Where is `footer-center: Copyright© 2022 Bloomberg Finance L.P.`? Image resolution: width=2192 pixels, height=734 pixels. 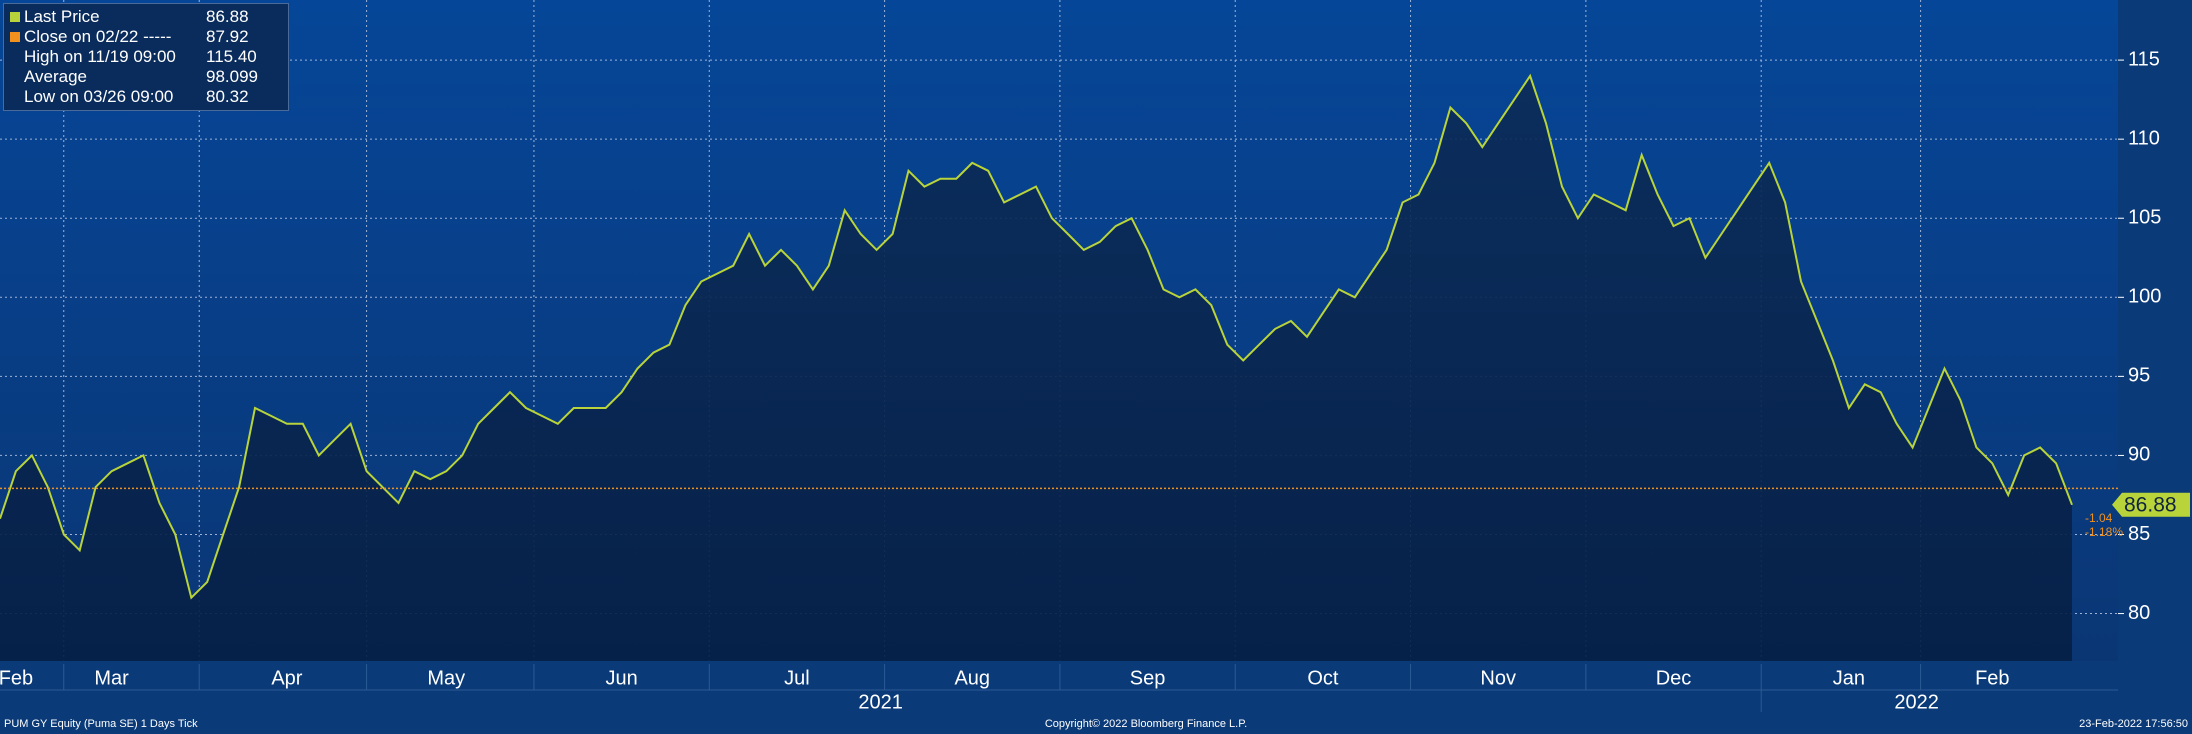 footer-center: Copyright© 2022 Bloomberg Finance L.P. is located at coordinates (1146, 724).